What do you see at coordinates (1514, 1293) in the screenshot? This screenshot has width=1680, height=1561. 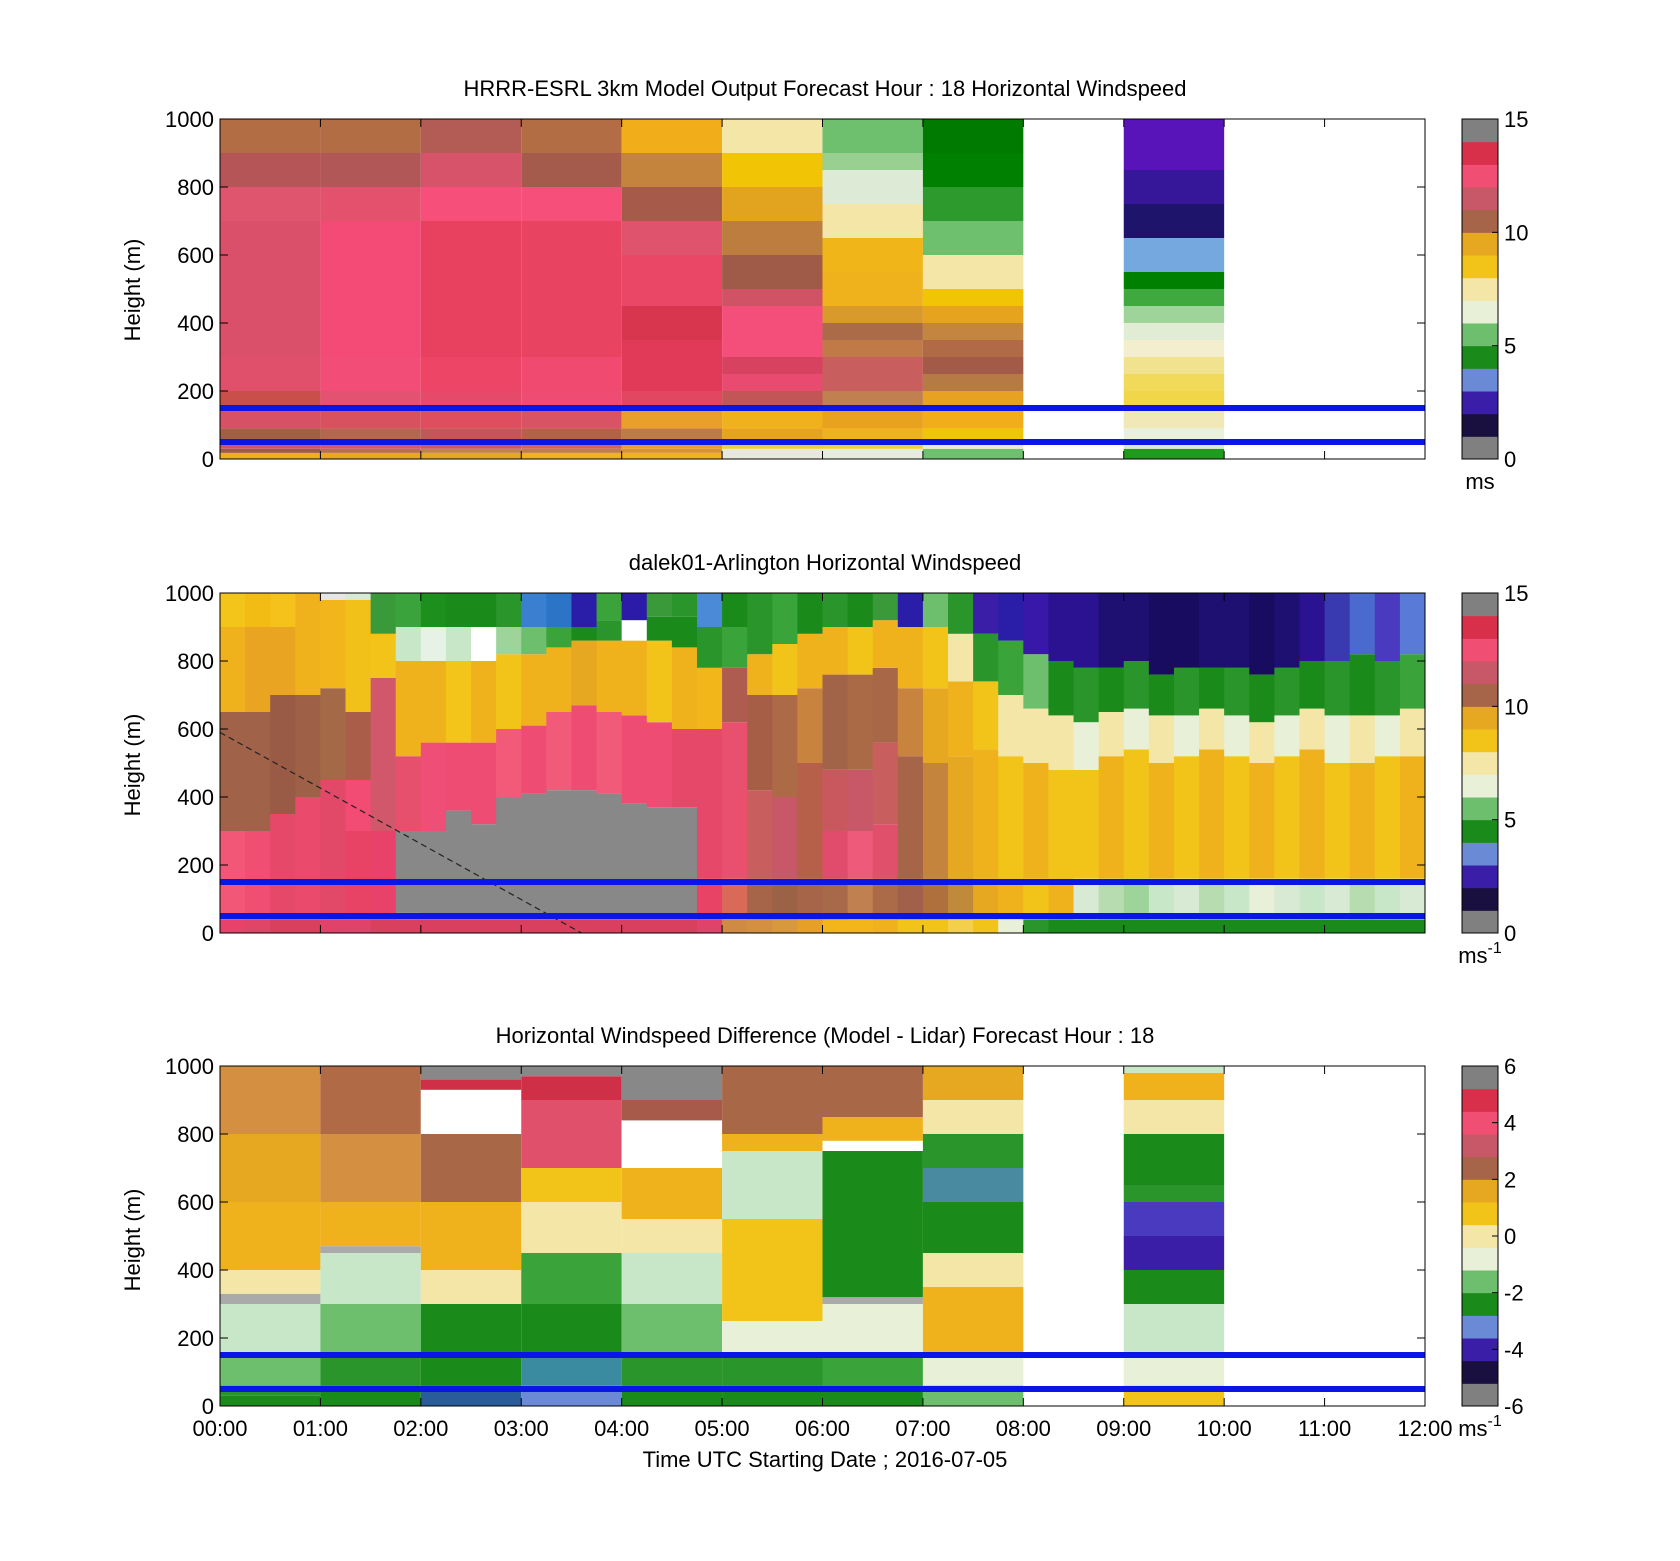 I see `colorbar-tick-label: -2` at bounding box center [1514, 1293].